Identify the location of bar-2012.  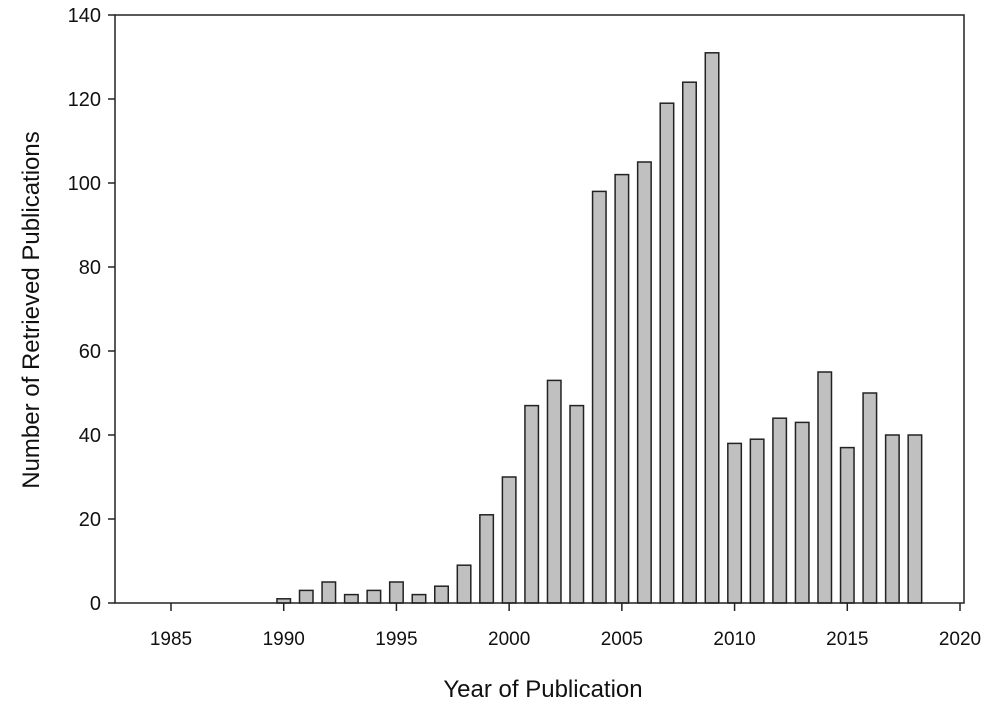
(780, 510).